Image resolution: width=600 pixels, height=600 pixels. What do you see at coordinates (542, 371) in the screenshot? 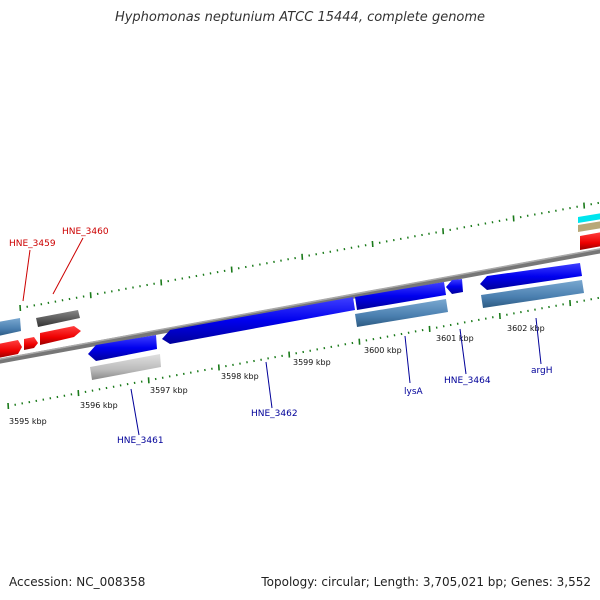
I see `gene-label-argh: argH` at bounding box center [542, 371].